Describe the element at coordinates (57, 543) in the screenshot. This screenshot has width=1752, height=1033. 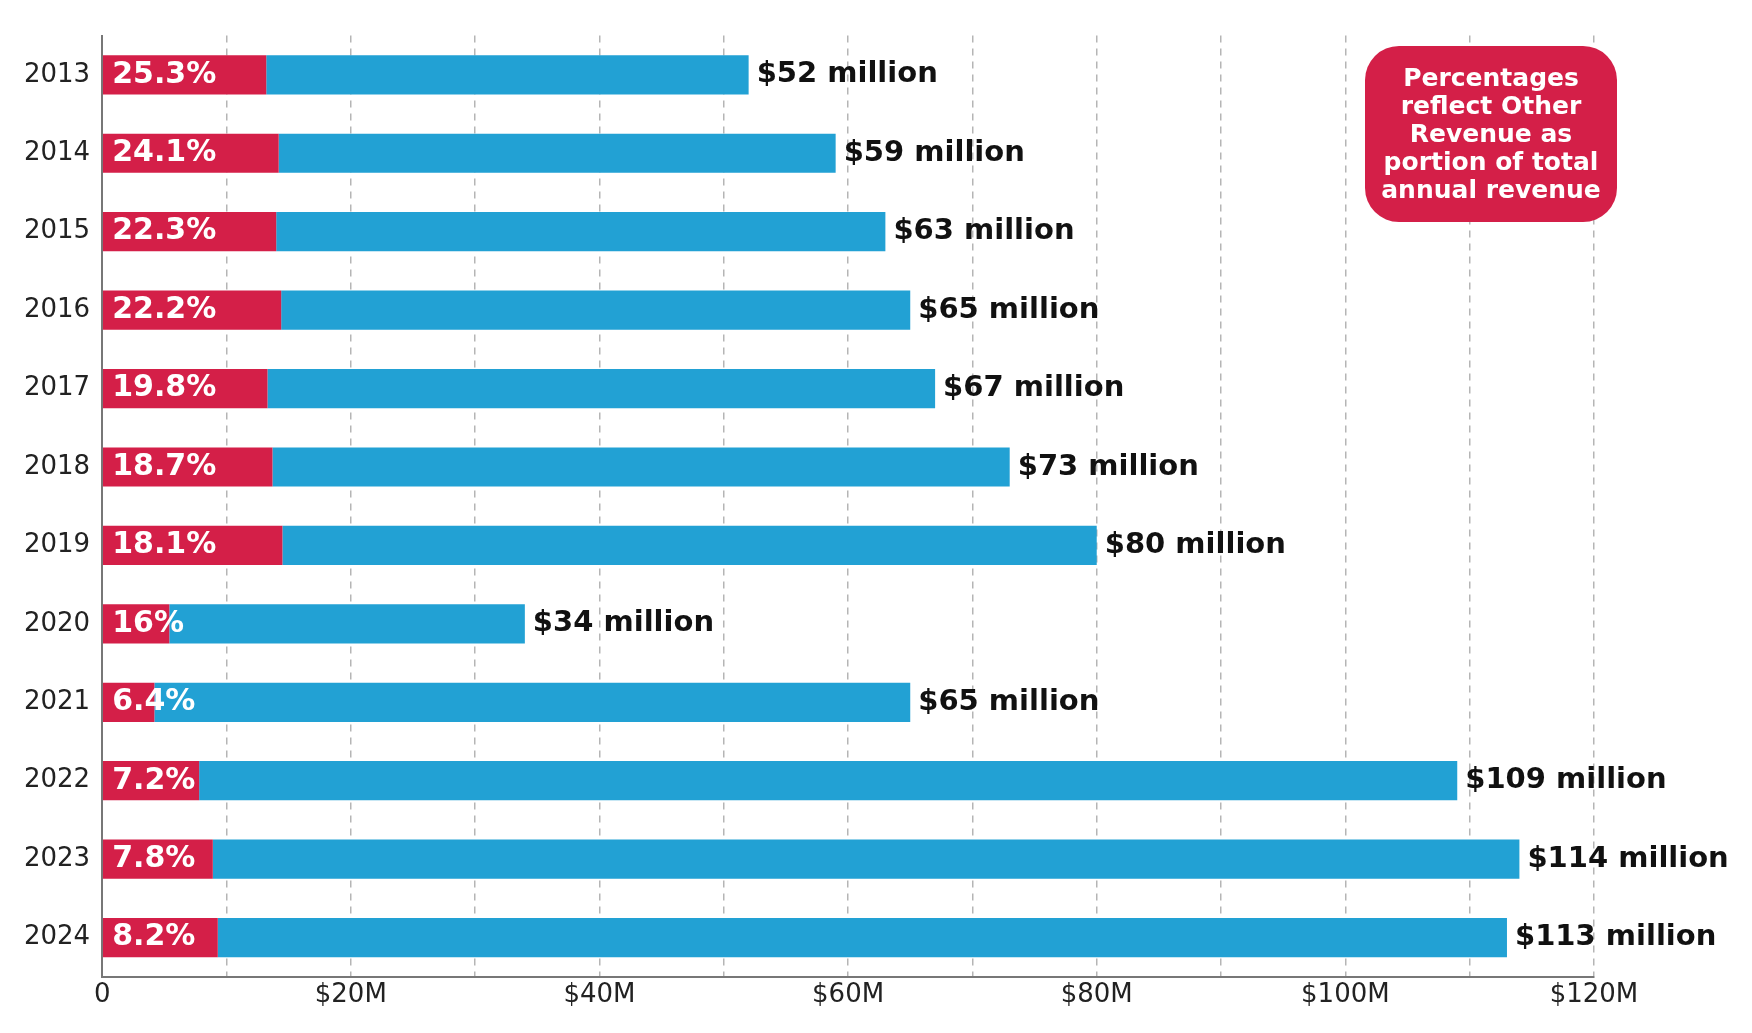
I see `y-tick-label: 2019` at that location.